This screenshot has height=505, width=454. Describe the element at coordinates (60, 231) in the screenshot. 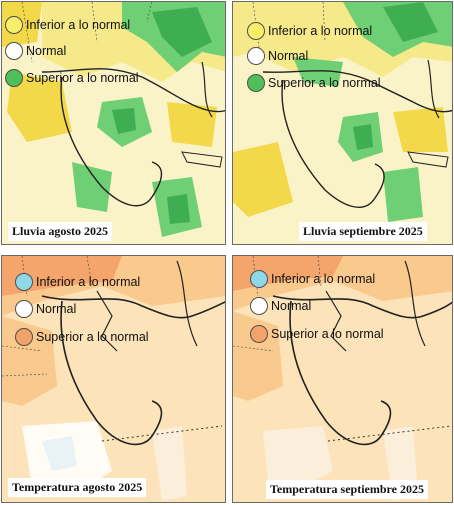

I see `panel-caption: Lluvia agosto 2025` at that location.